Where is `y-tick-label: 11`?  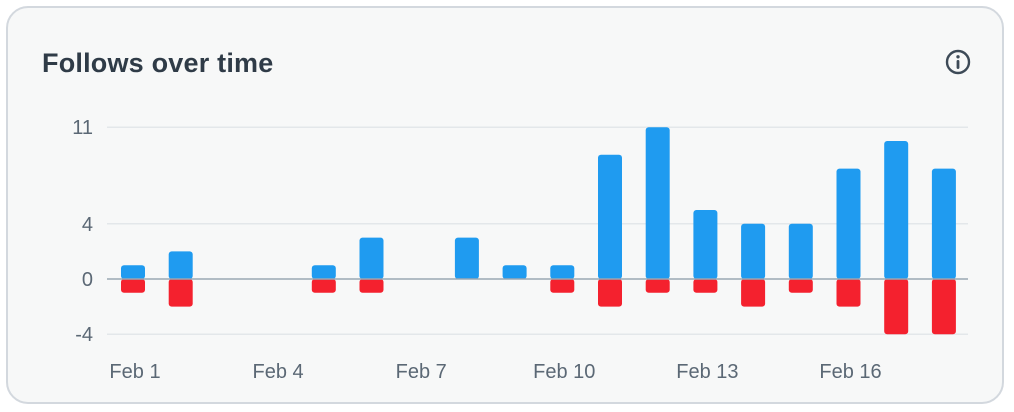 y-tick-label: 11 is located at coordinates (82, 128).